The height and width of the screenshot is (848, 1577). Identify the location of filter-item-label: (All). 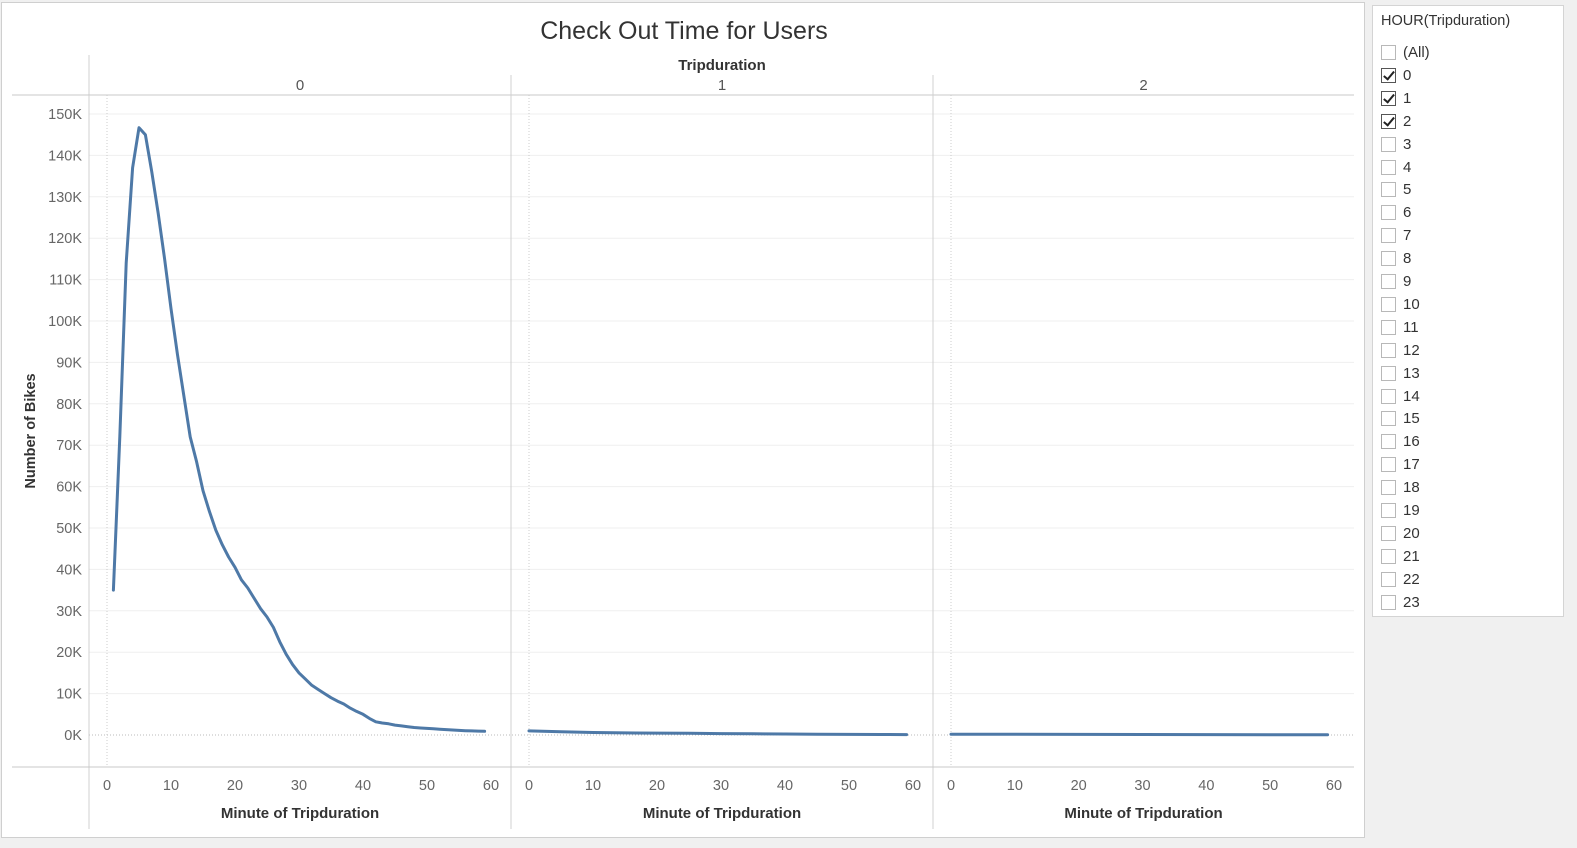
(1416, 52).